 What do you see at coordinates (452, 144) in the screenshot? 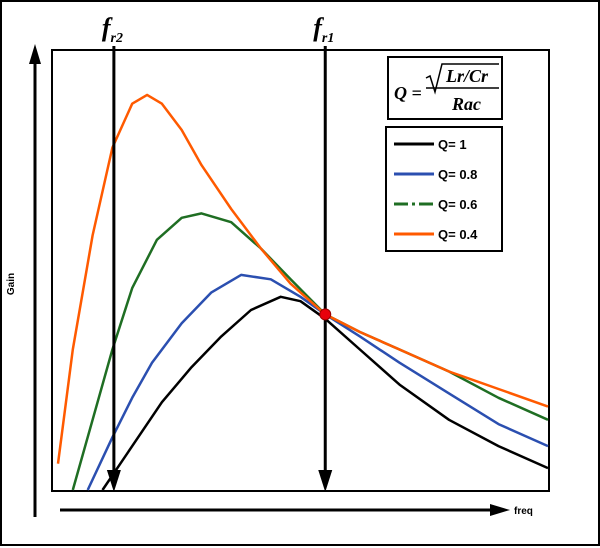
I see `legend-label-1: Q= 1` at bounding box center [452, 144].